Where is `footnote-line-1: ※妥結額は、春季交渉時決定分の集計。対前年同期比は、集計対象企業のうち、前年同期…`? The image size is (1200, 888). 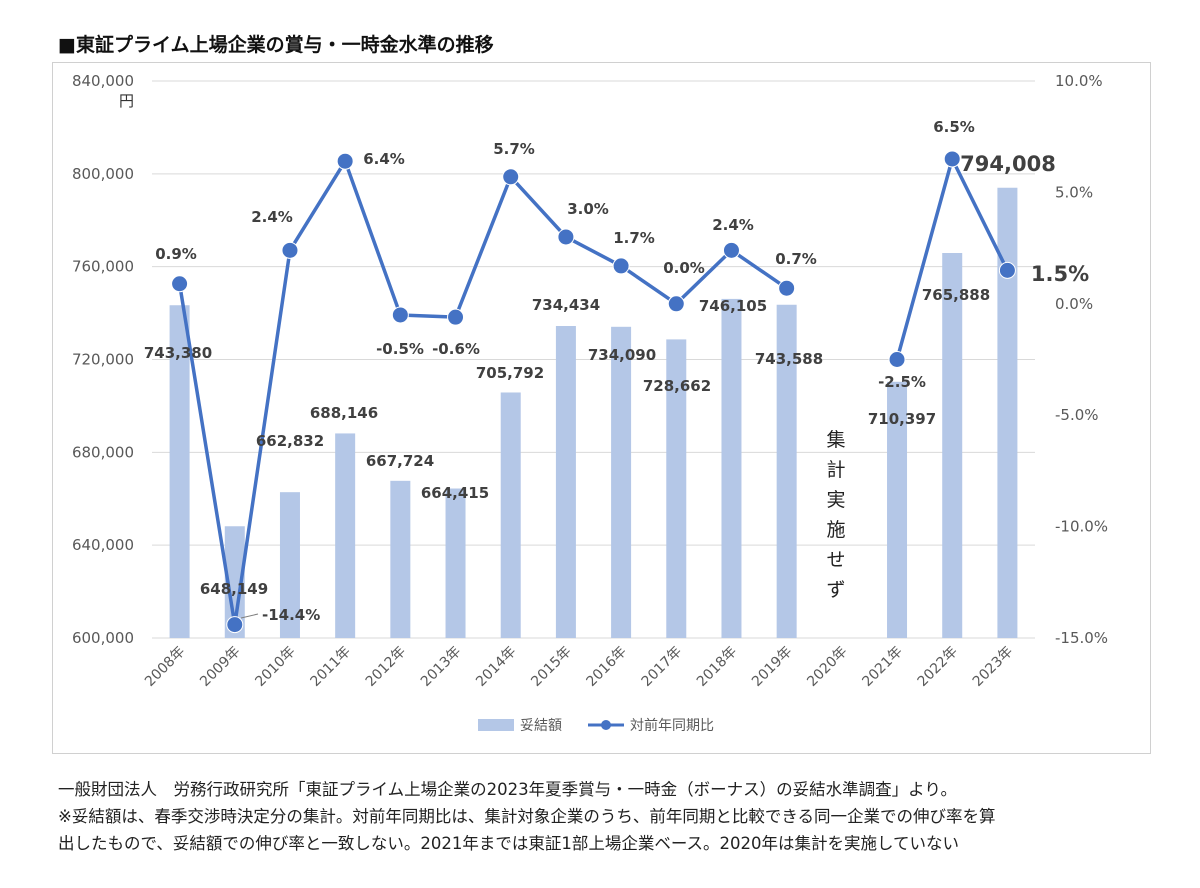
footnote-line-1: ※妥結額は、春季交渉時決定分の集計。対前年同期比は、集計対象企業のうち、前年同期… is located at coordinates (527, 816).